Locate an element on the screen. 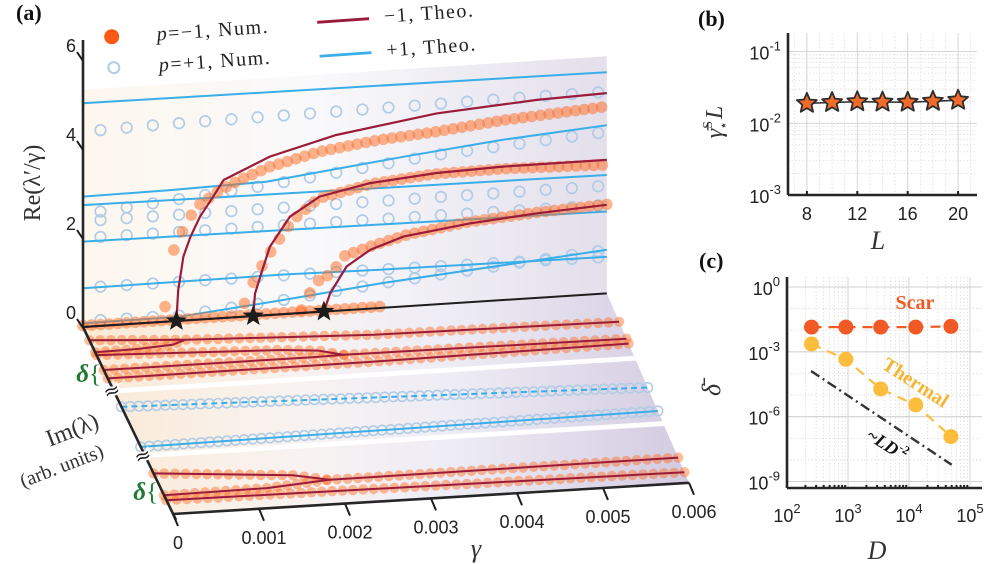 This screenshot has height=564, width=991. legend-label-p-minus-num: p=−1, Num. is located at coordinates (212, 31).